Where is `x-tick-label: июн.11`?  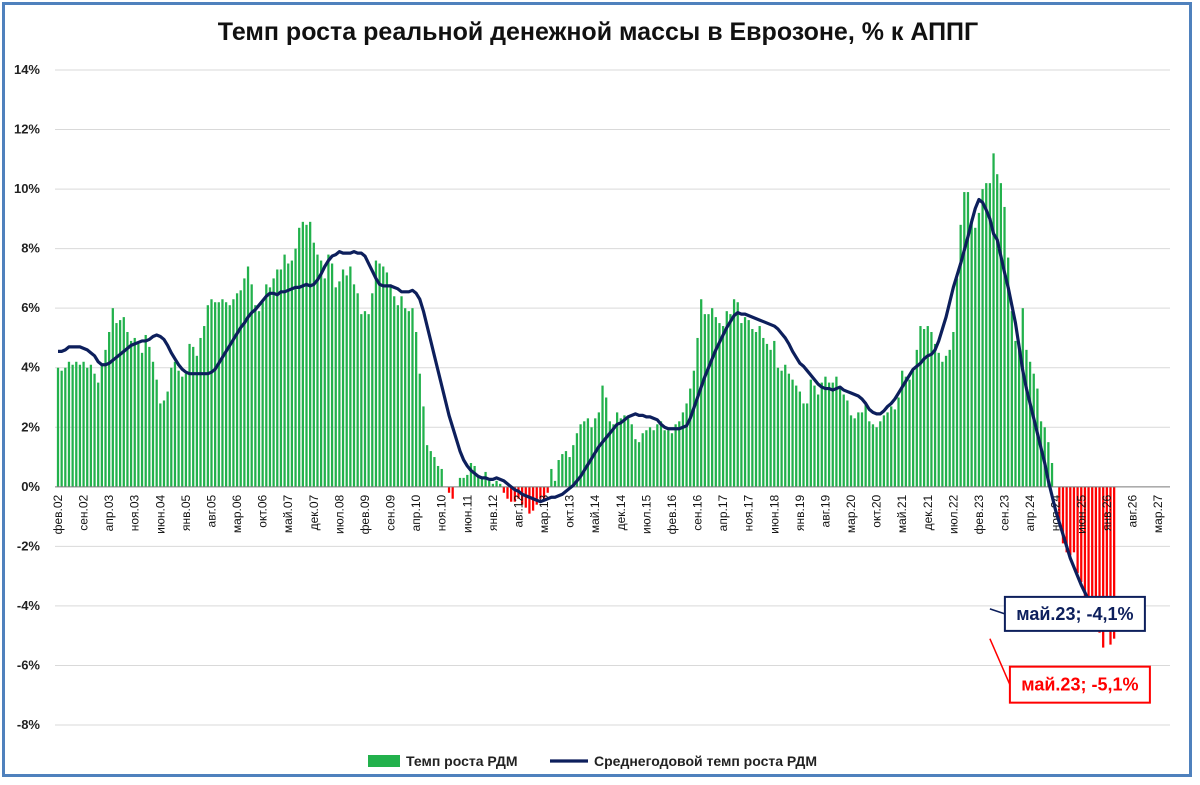 x-tick-label: июн.11 is located at coordinates (467, 513).